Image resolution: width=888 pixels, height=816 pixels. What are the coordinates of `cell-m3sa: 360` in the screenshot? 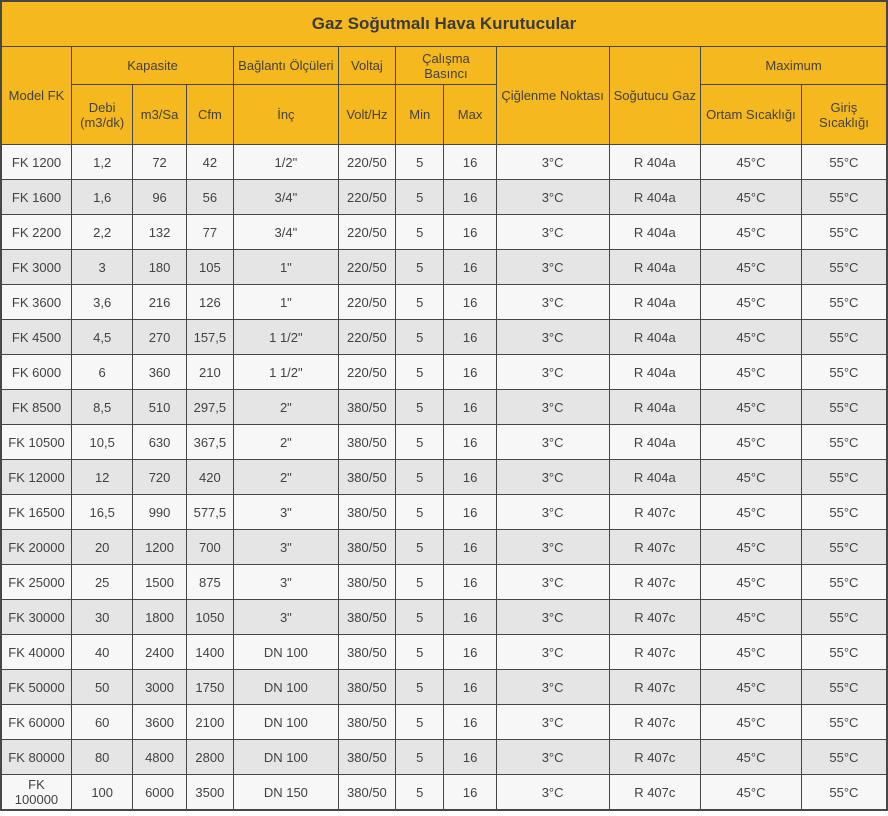 It's located at (159, 372).